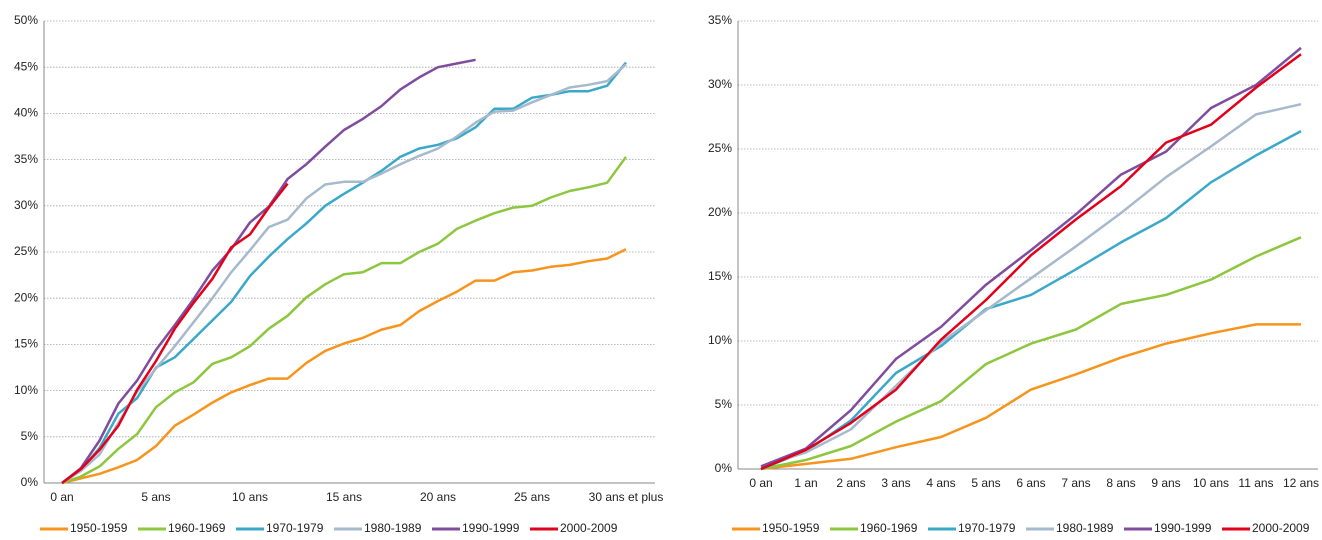  I want to click on x-tick-label: 30 ans et plus, so click(626, 497).